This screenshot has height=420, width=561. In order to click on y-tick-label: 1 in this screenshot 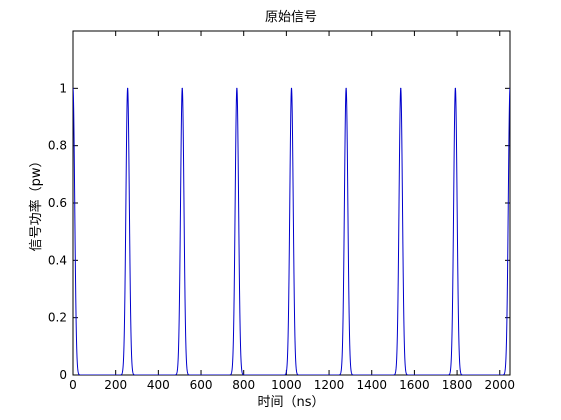, I will do `click(63, 88)`.